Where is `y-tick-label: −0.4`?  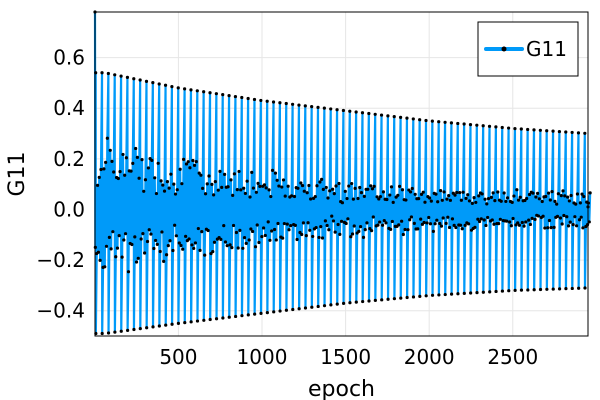
y-tick-label: −0.4 is located at coordinates (60, 311).